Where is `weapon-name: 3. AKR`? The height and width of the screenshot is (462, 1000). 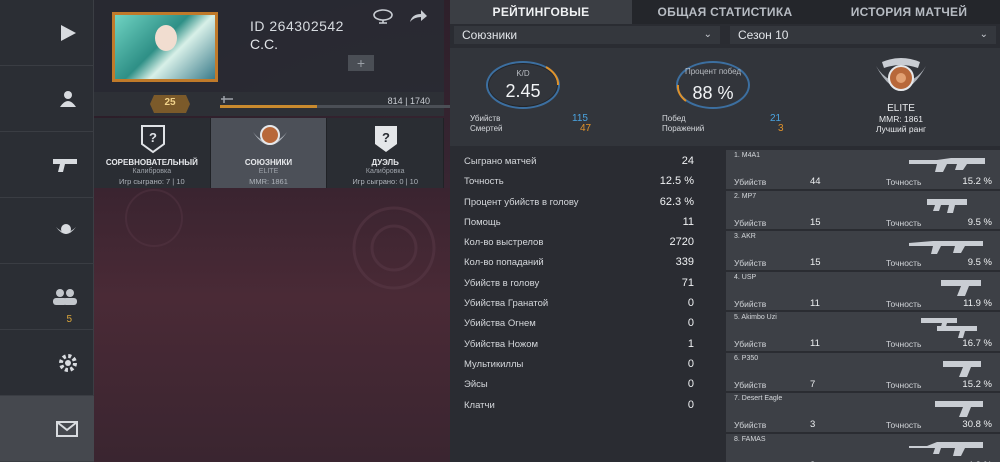 weapon-name: 3. AKR is located at coordinates (745, 236).